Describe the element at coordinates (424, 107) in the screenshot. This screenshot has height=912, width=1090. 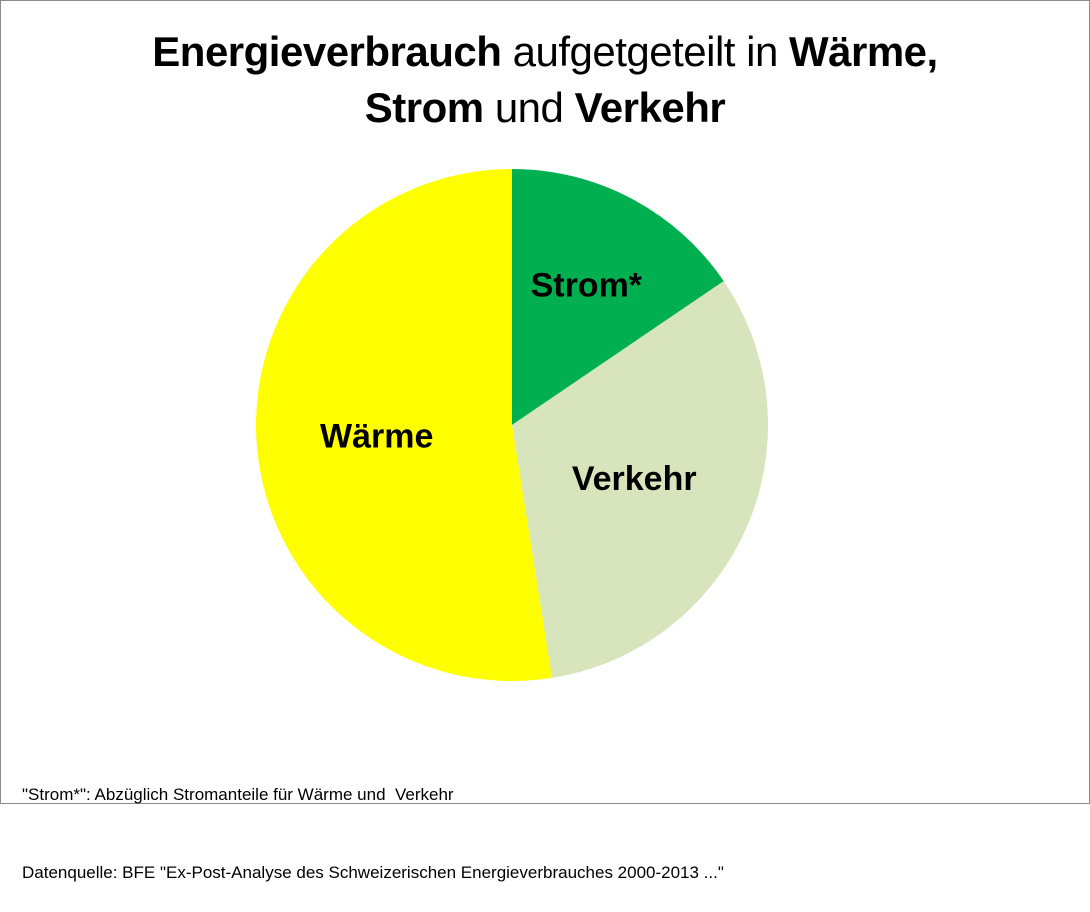
I see `title-part: Strom` at that location.